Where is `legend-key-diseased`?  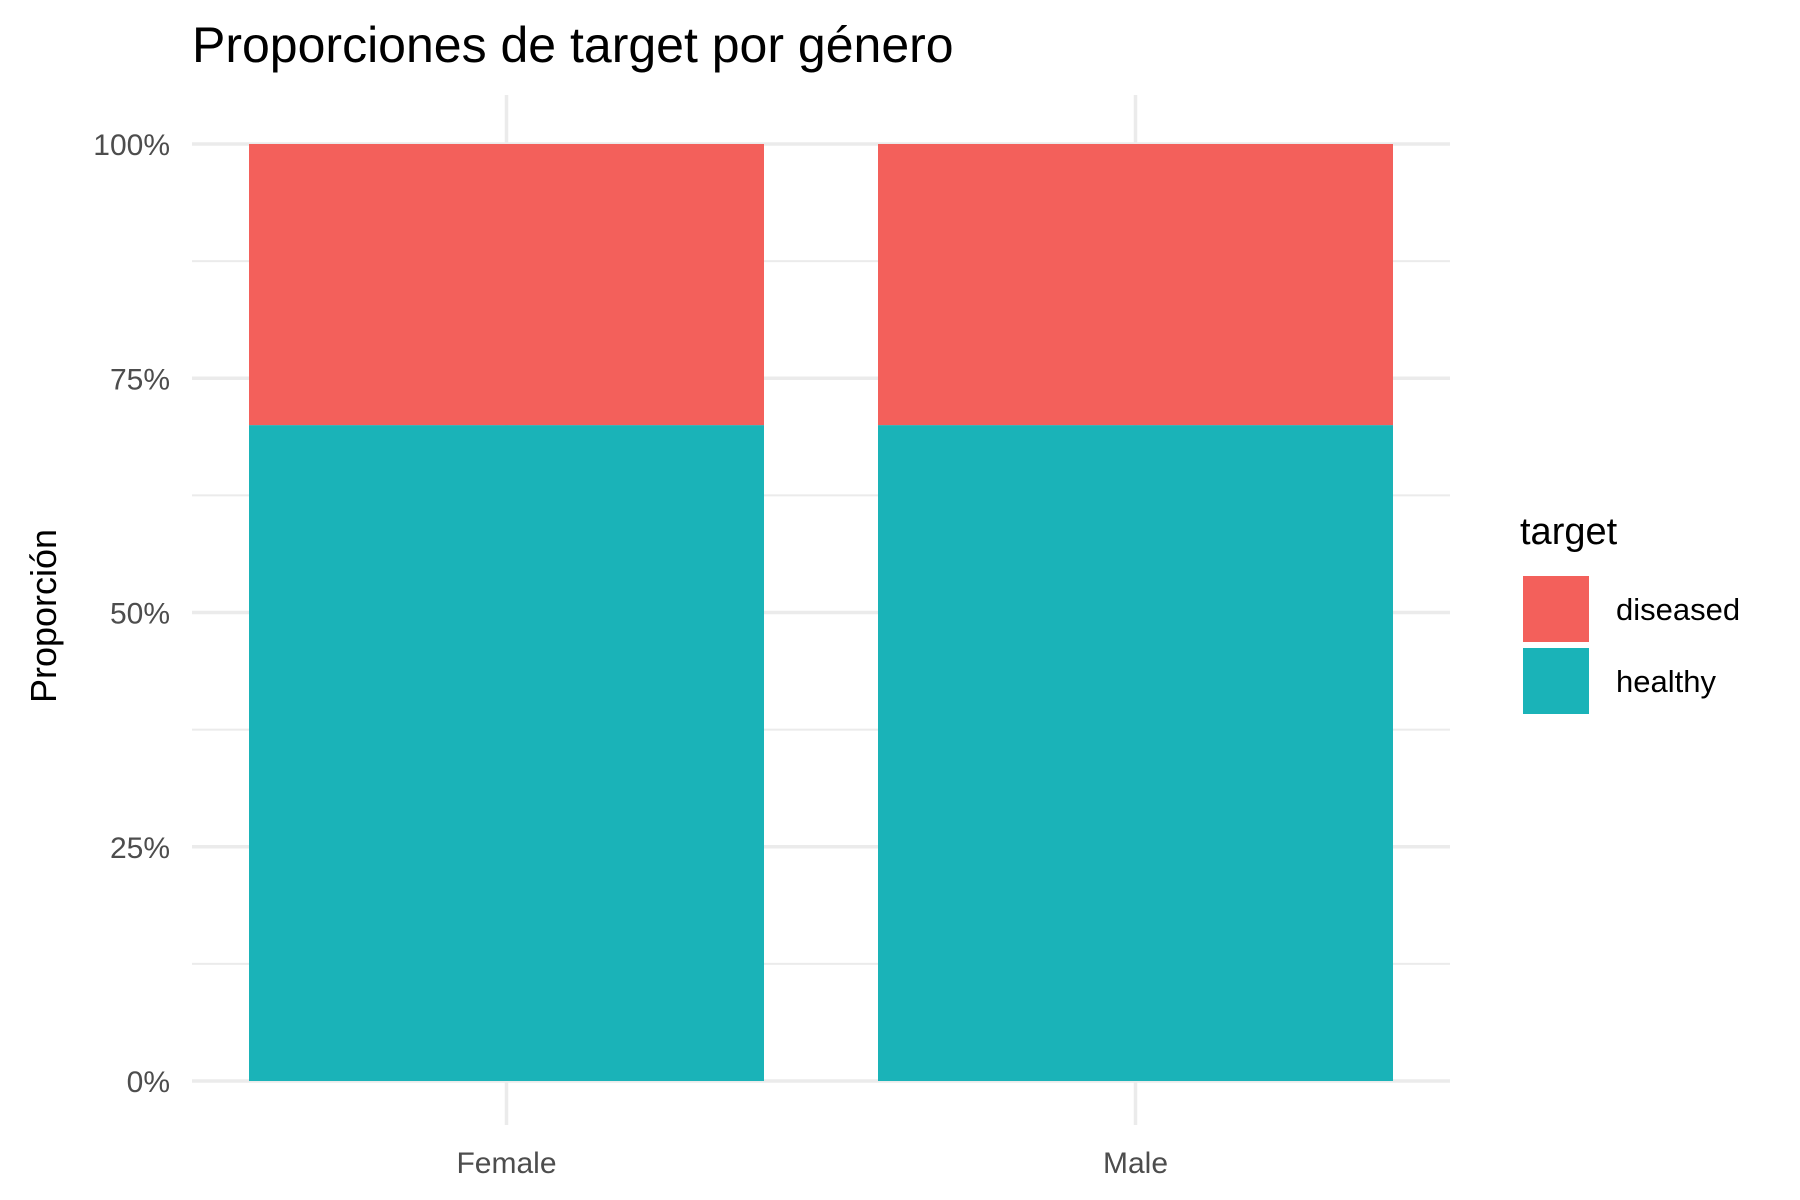 legend-key-diseased is located at coordinates (1556, 609).